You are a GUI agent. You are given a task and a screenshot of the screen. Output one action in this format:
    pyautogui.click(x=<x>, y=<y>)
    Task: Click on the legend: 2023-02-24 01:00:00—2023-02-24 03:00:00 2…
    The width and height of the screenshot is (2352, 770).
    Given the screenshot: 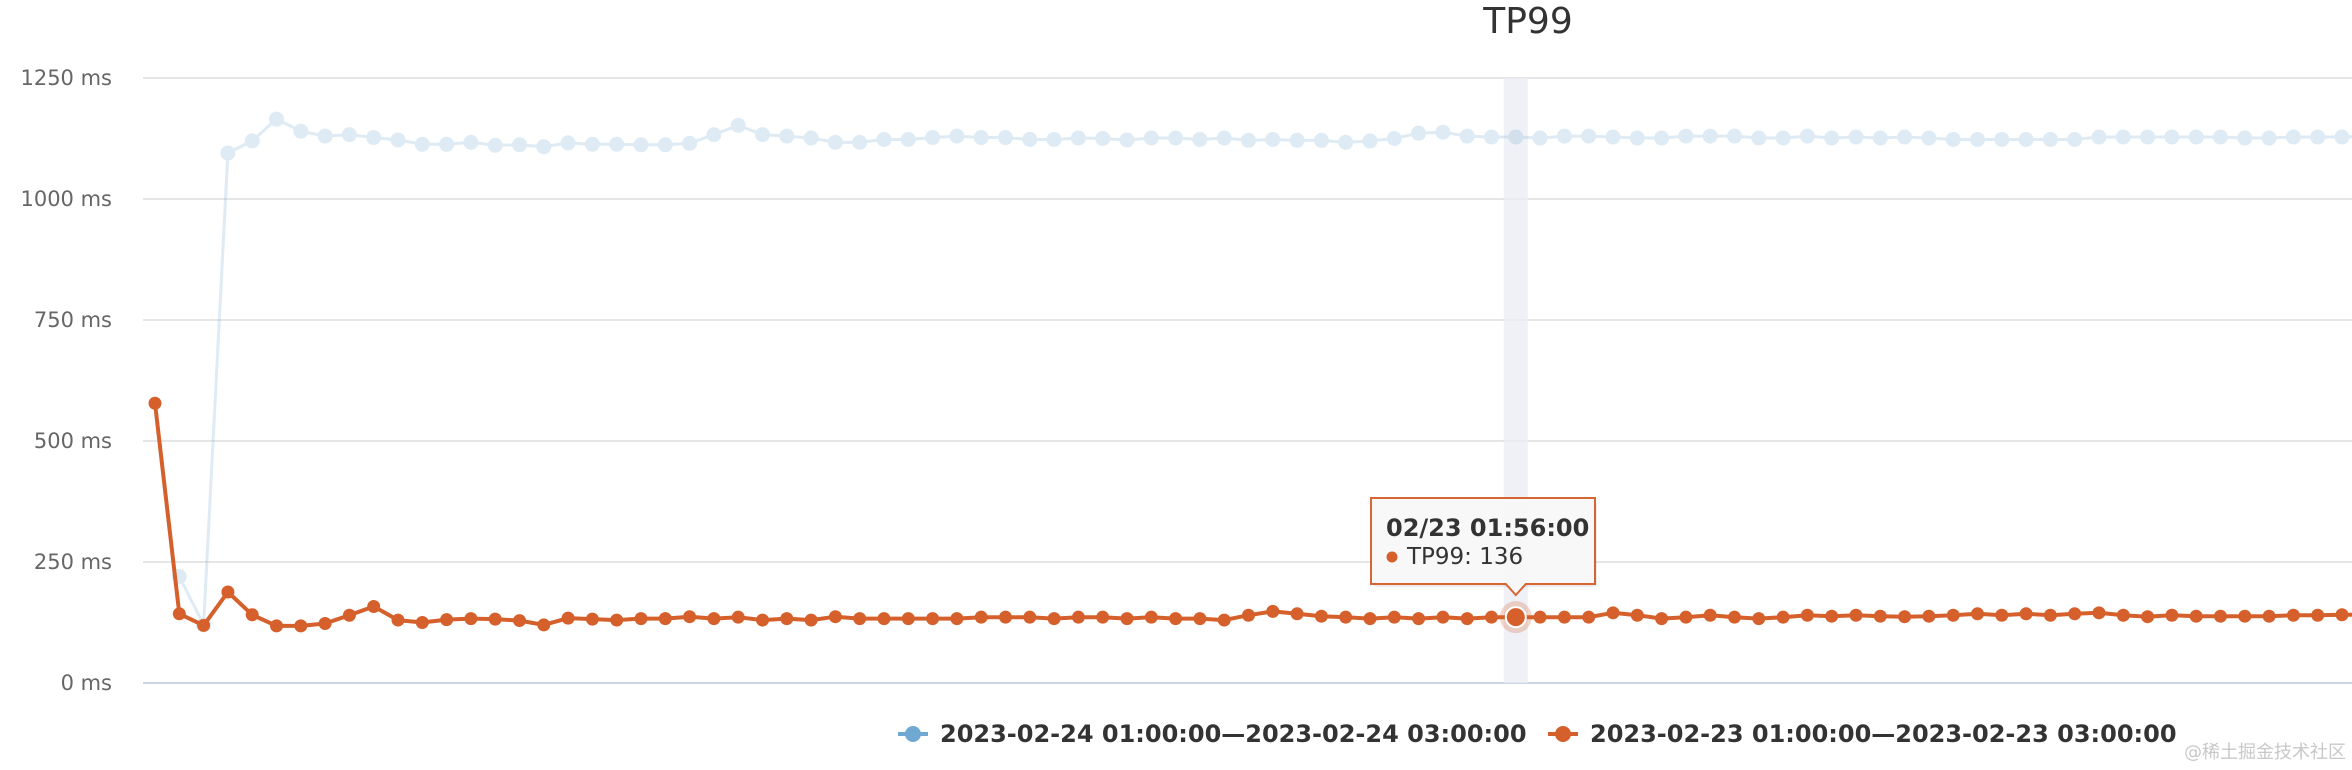 What is the action you would take?
    pyautogui.click(x=1537, y=734)
    